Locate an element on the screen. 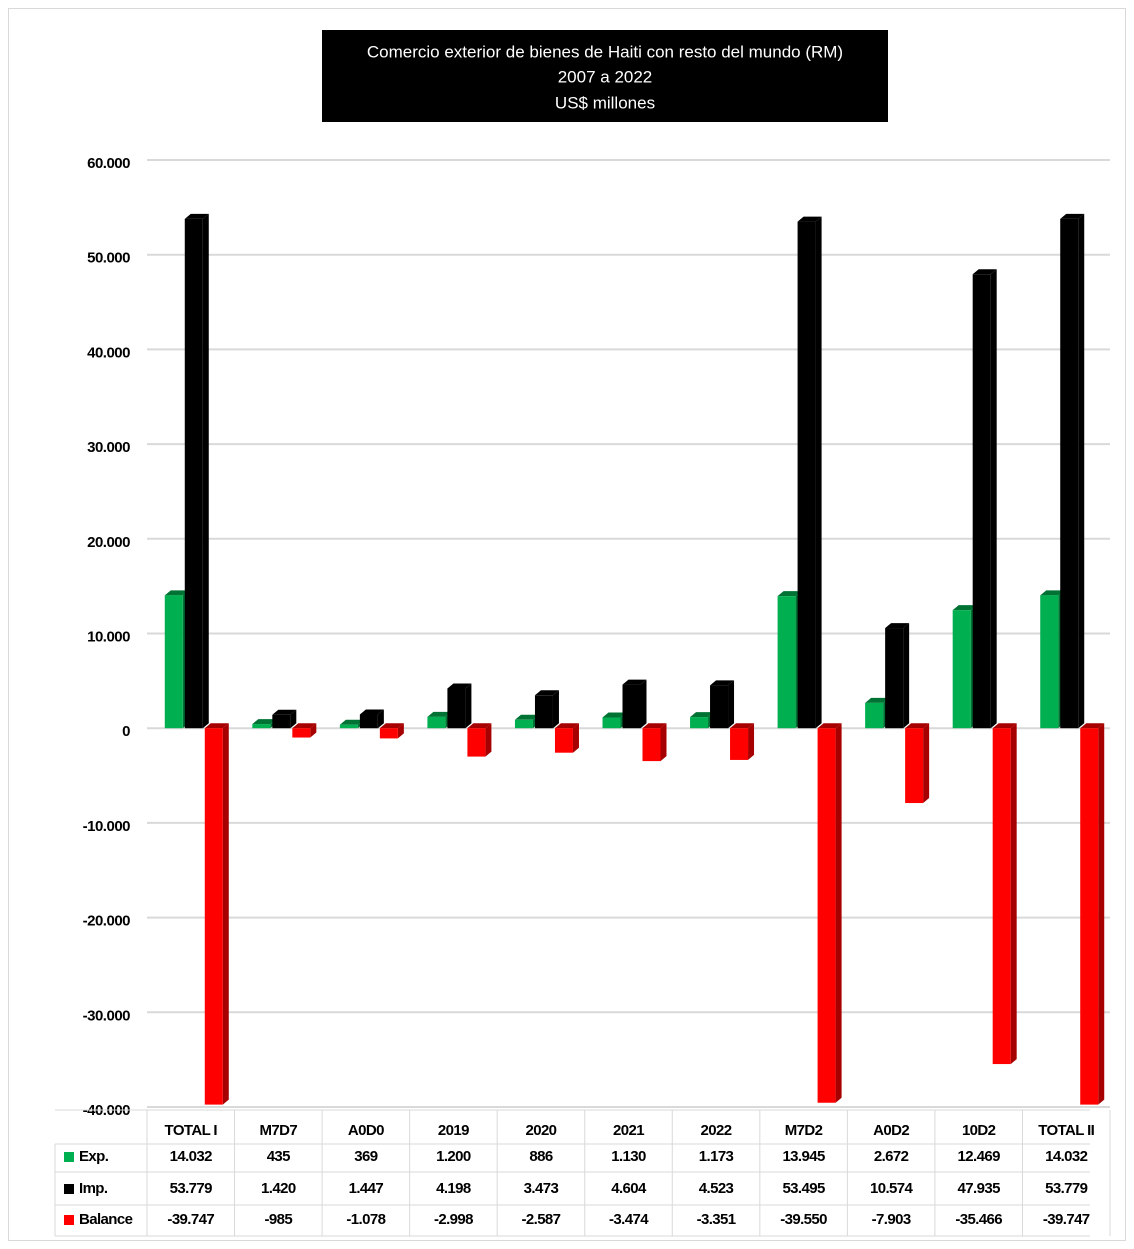 The image size is (1134, 1249). data-table-value: 2.672 is located at coordinates (891, 1156).